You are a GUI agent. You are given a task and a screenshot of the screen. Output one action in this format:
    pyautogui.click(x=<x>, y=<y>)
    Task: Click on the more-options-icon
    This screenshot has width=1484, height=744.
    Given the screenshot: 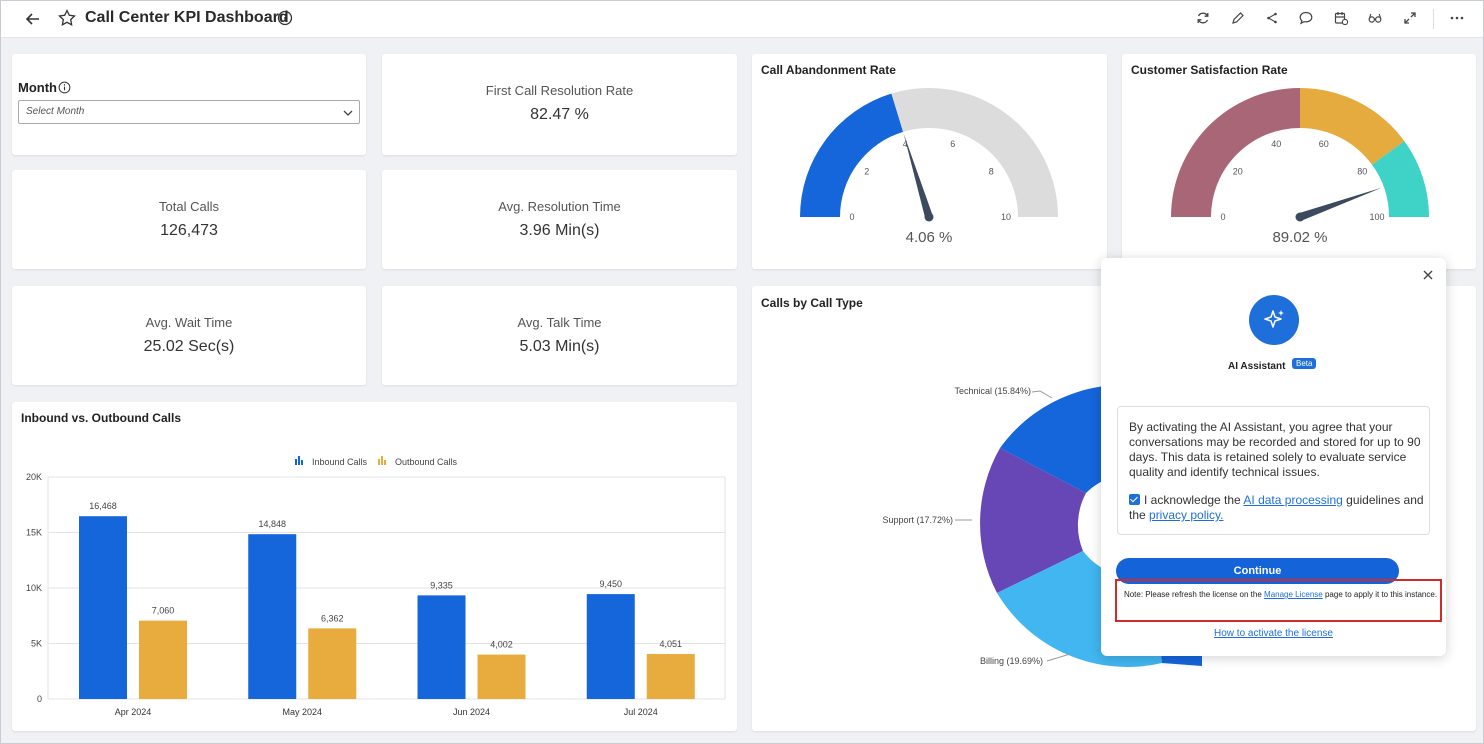 What is the action you would take?
    pyautogui.click(x=1457, y=18)
    